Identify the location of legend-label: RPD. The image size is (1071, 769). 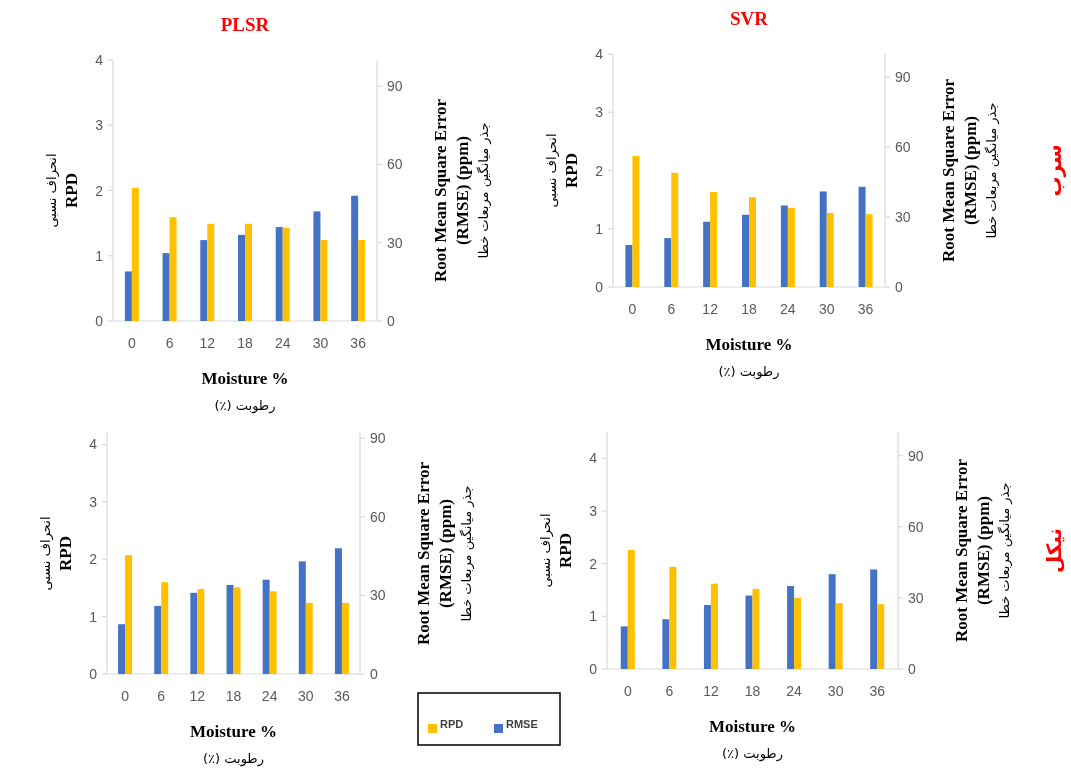
(452, 724).